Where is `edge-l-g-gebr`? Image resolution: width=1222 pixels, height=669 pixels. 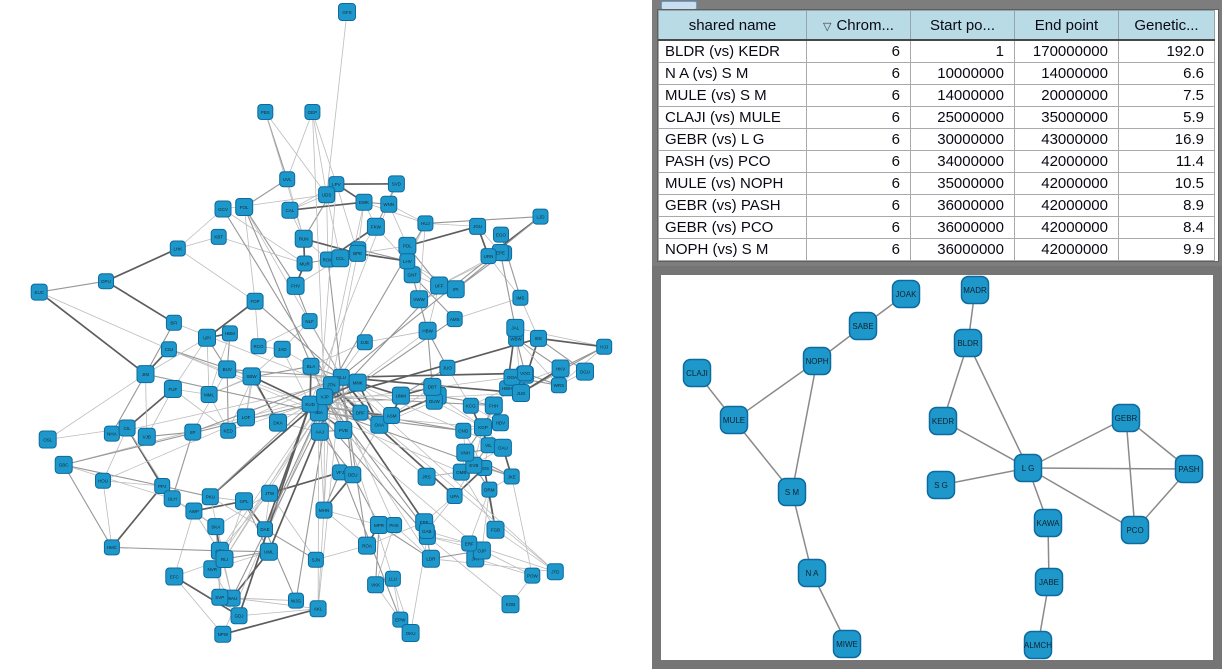 edge-l-g-gebr is located at coordinates (1077, 443).